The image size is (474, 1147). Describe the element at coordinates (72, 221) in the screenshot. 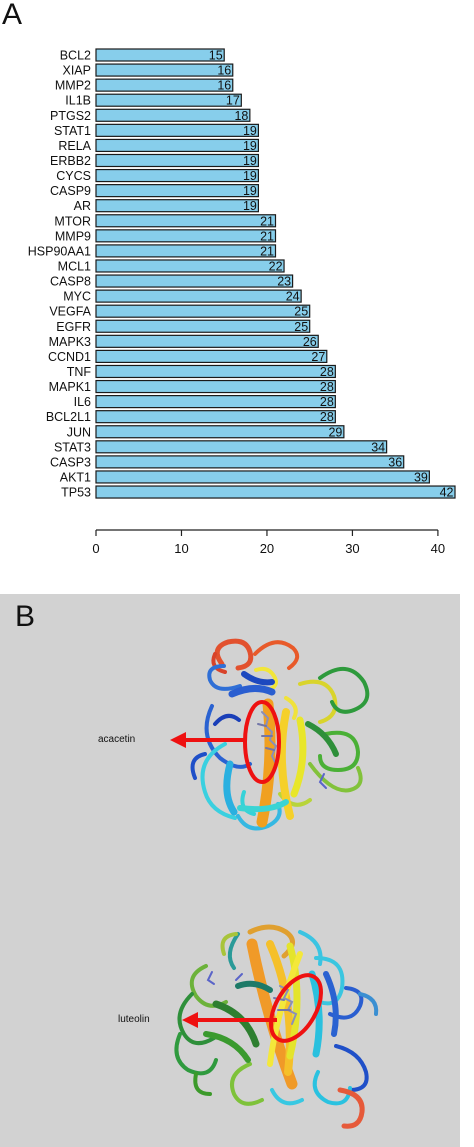

I see `category-label: MTOR` at that location.